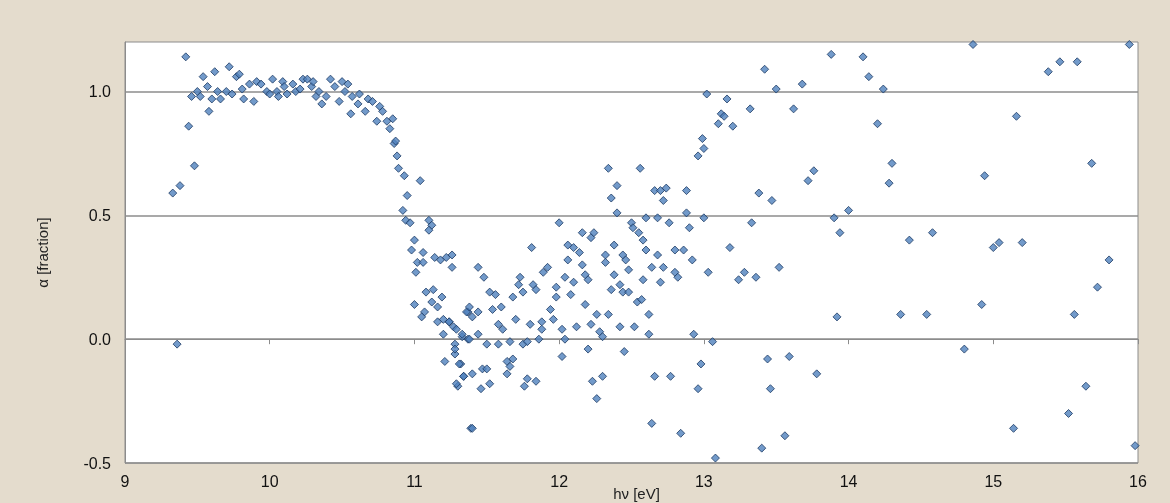 The image size is (1170, 503). Describe the element at coordinates (414, 481) in the screenshot. I see `x-tick-label: 11` at that location.